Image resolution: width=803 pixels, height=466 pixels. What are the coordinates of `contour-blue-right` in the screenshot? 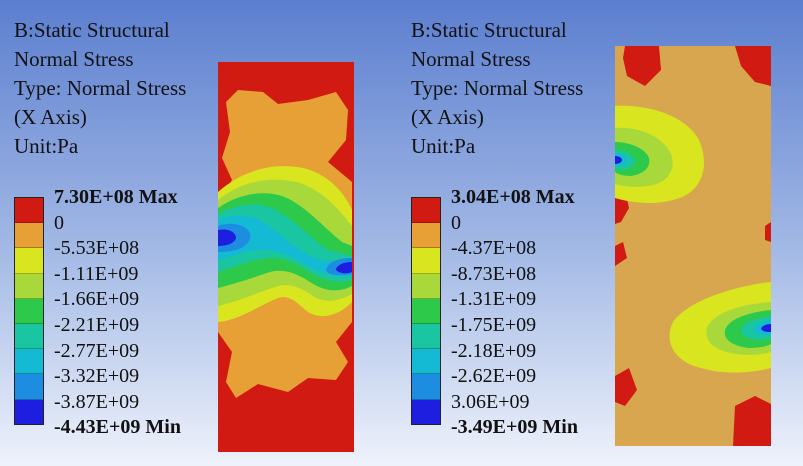 It's located at (344, 268).